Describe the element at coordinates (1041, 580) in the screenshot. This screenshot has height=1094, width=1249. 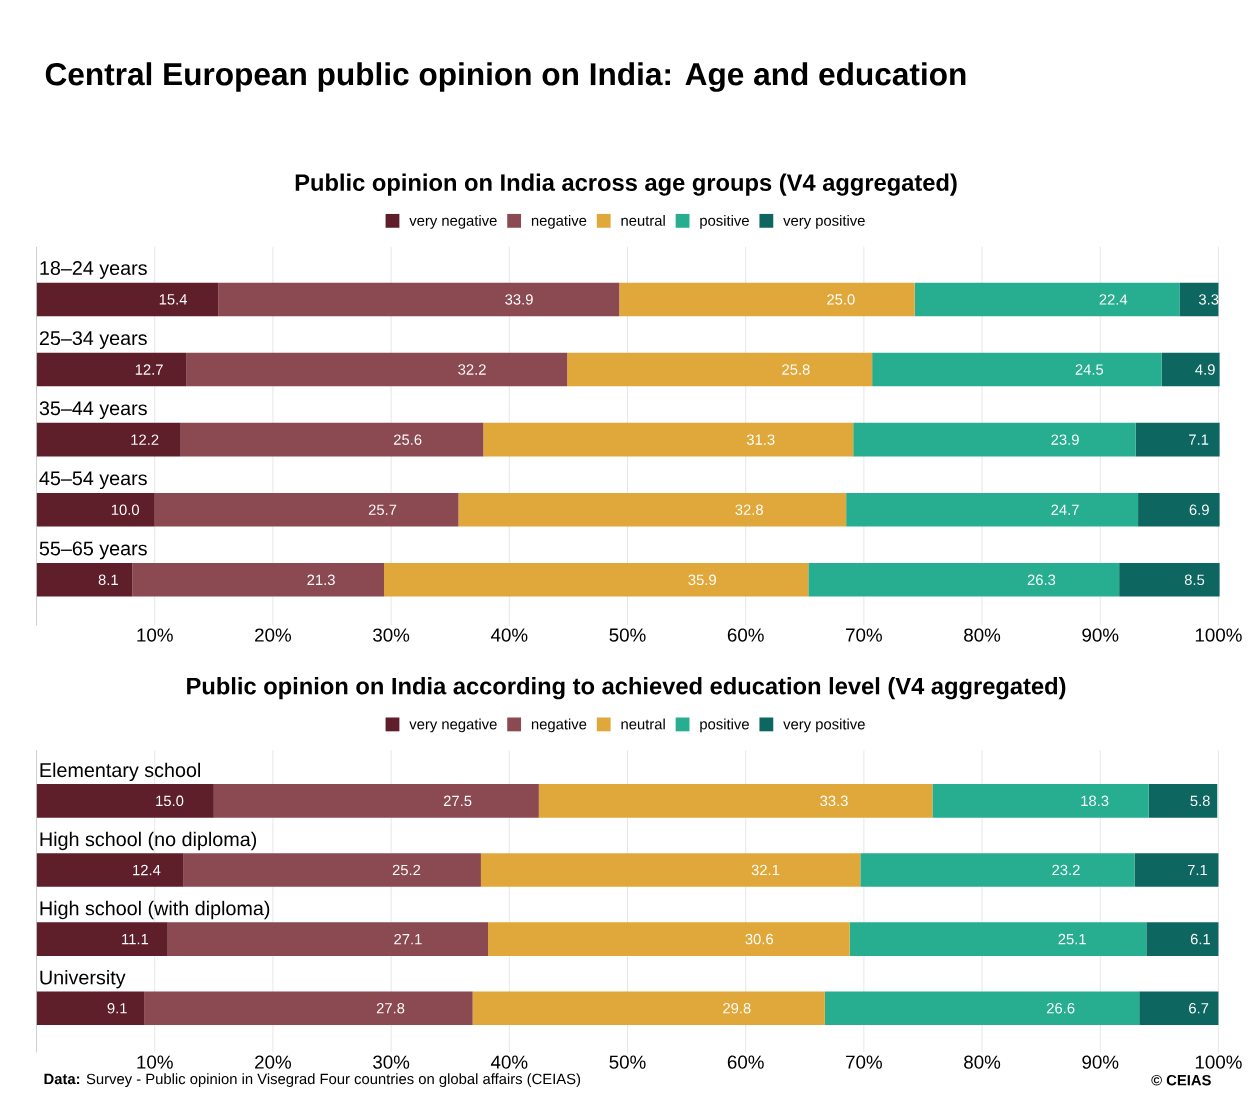
I see `data-label: 26.3` at that location.